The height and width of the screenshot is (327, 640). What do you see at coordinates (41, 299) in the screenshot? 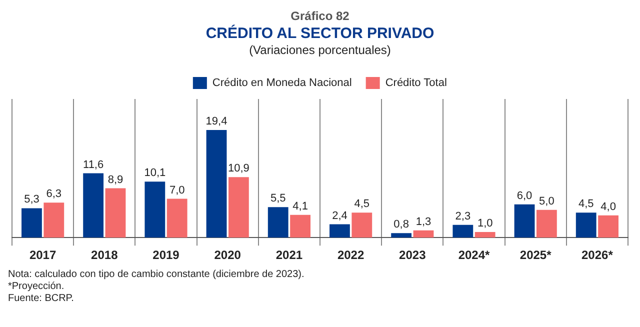
I see `source-note: Fuente: BCRP.` at bounding box center [41, 299].